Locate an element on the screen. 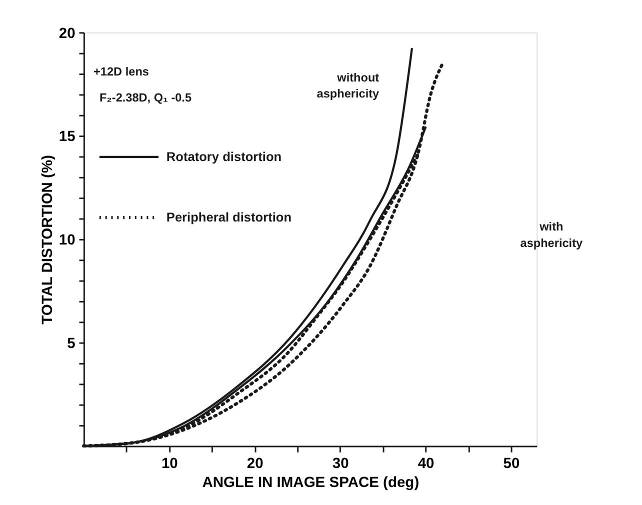  y-tick-label: 10 is located at coordinates (67, 240).